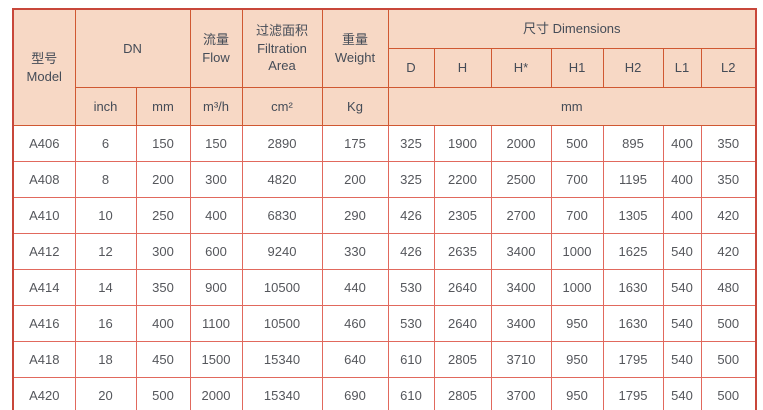 This screenshot has width=763, height=410. Describe the element at coordinates (44, 323) in the screenshot. I see `cell-model: A416` at that location.